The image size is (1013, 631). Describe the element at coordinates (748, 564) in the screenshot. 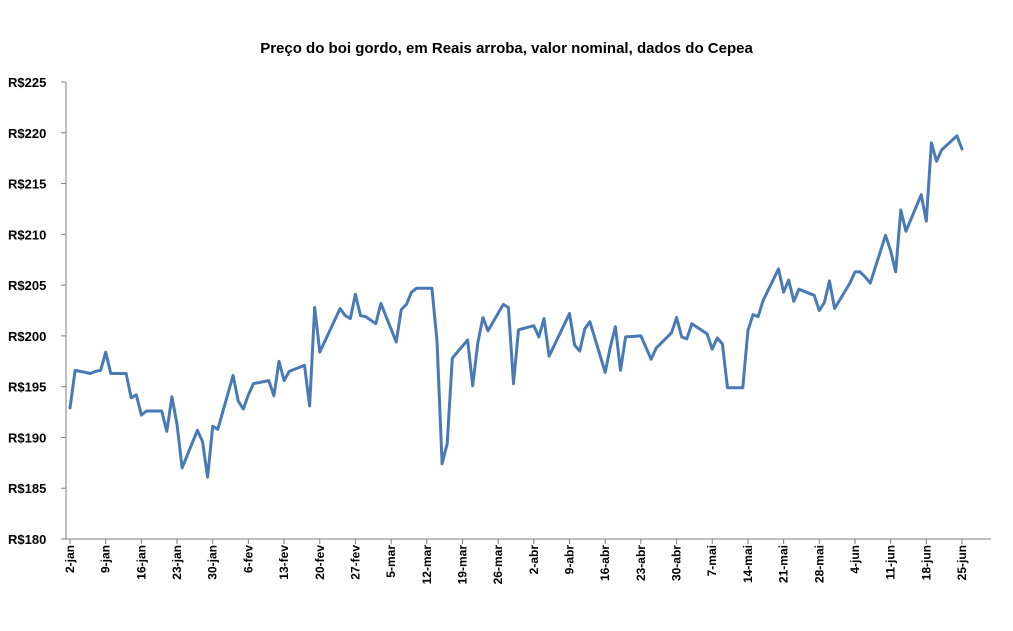

I see `x-tick-label: 14-mai` at that location.